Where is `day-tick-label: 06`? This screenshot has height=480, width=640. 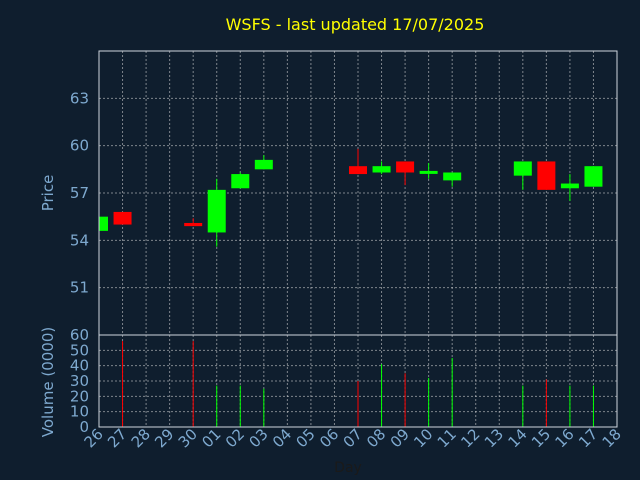 day-tick-label: 06 is located at coordinates (329, 438).